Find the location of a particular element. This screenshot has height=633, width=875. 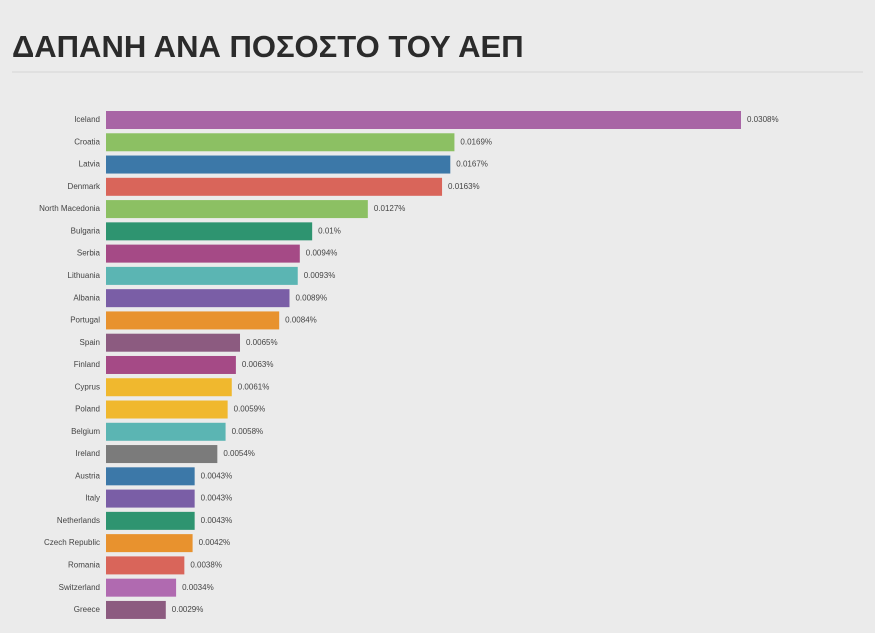

value-label: 0.0084% is located at coordinates (301, 320).